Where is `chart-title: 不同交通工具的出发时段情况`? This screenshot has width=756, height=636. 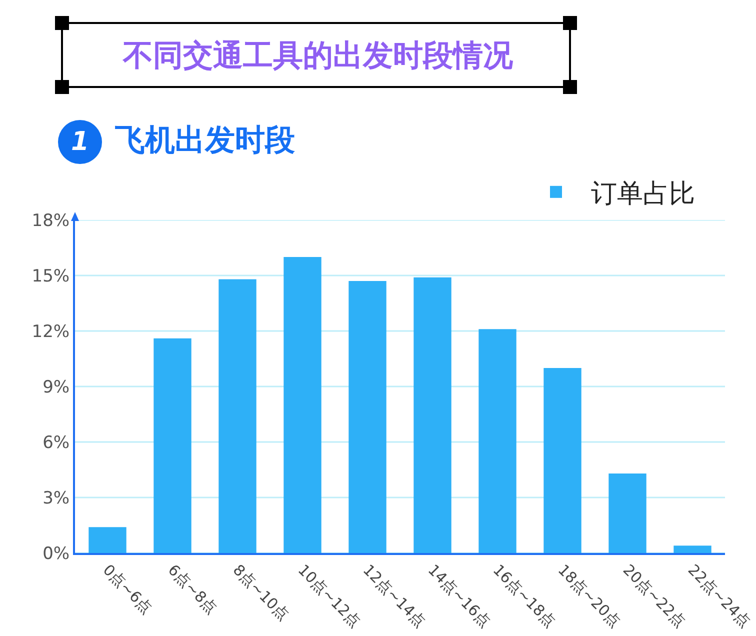 chart-title: 不同交通工具的出发时段情况 is located at coordinates (318, 56).